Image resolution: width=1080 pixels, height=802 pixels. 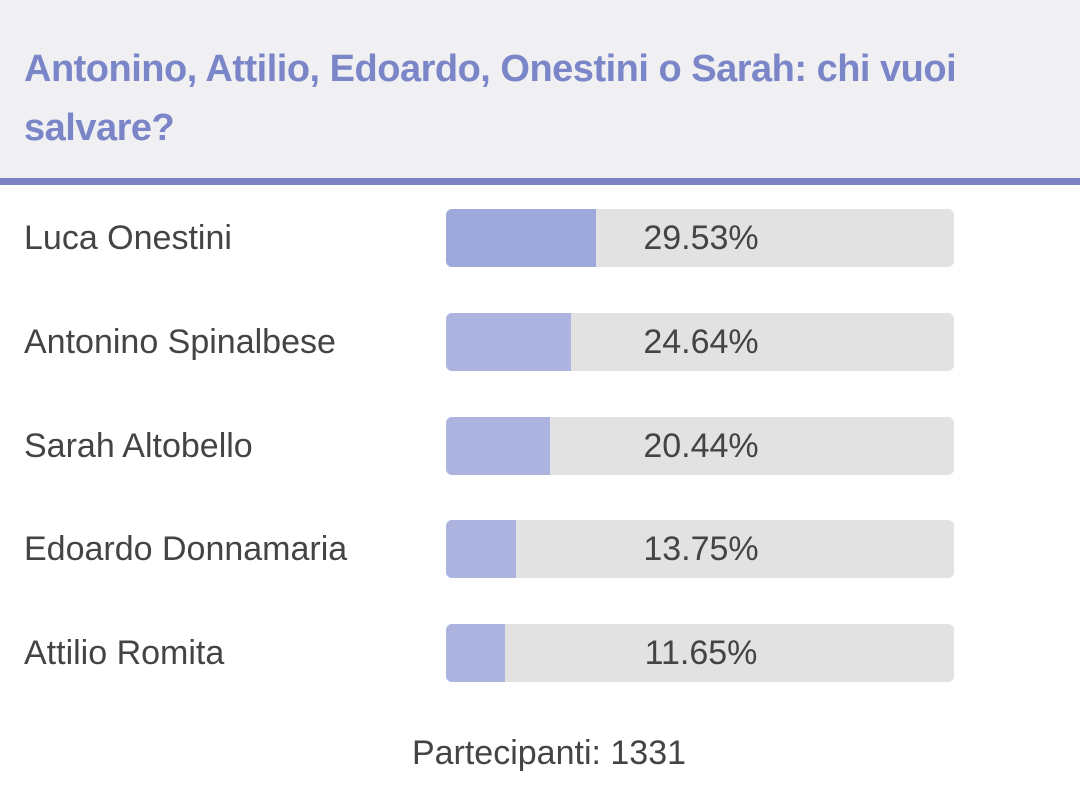 I want to click on option-label: Sarah Altobello, so click(x=138, y=445).